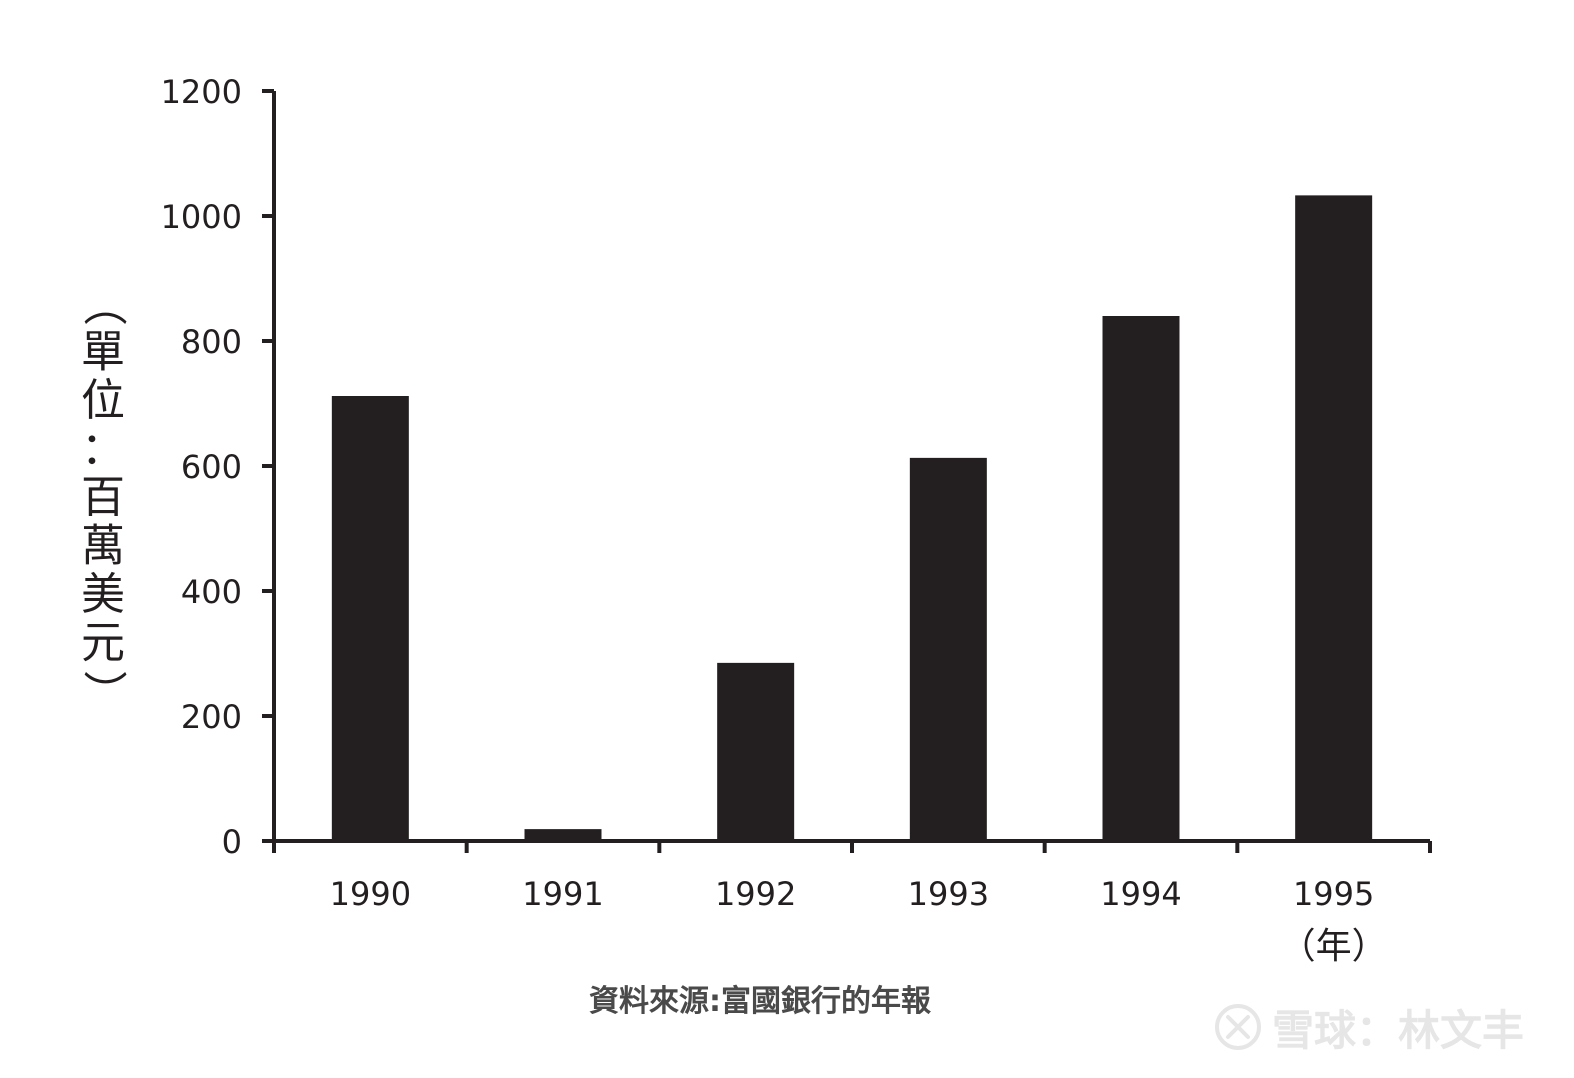  I want to click on y-axis-label-char: 美, so click(103, 594).